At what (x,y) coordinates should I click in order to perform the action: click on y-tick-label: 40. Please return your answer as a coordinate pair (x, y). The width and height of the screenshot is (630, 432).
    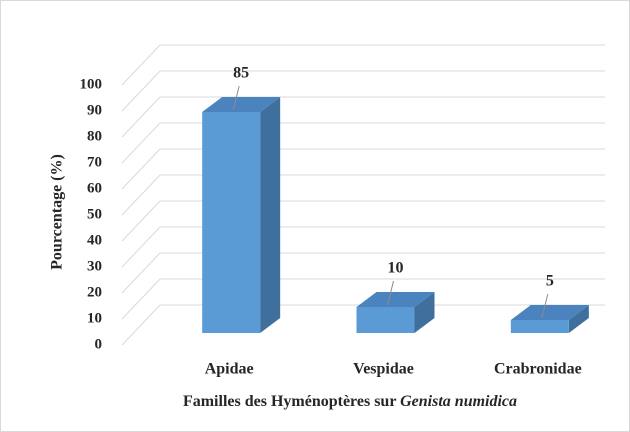
    Looking at the image, I should click on (94, 240).